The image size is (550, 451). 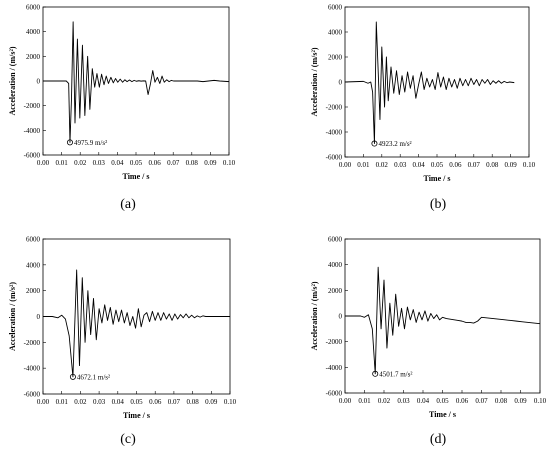 I want to click on panel-caption: (b), so click(x=438, y=204).